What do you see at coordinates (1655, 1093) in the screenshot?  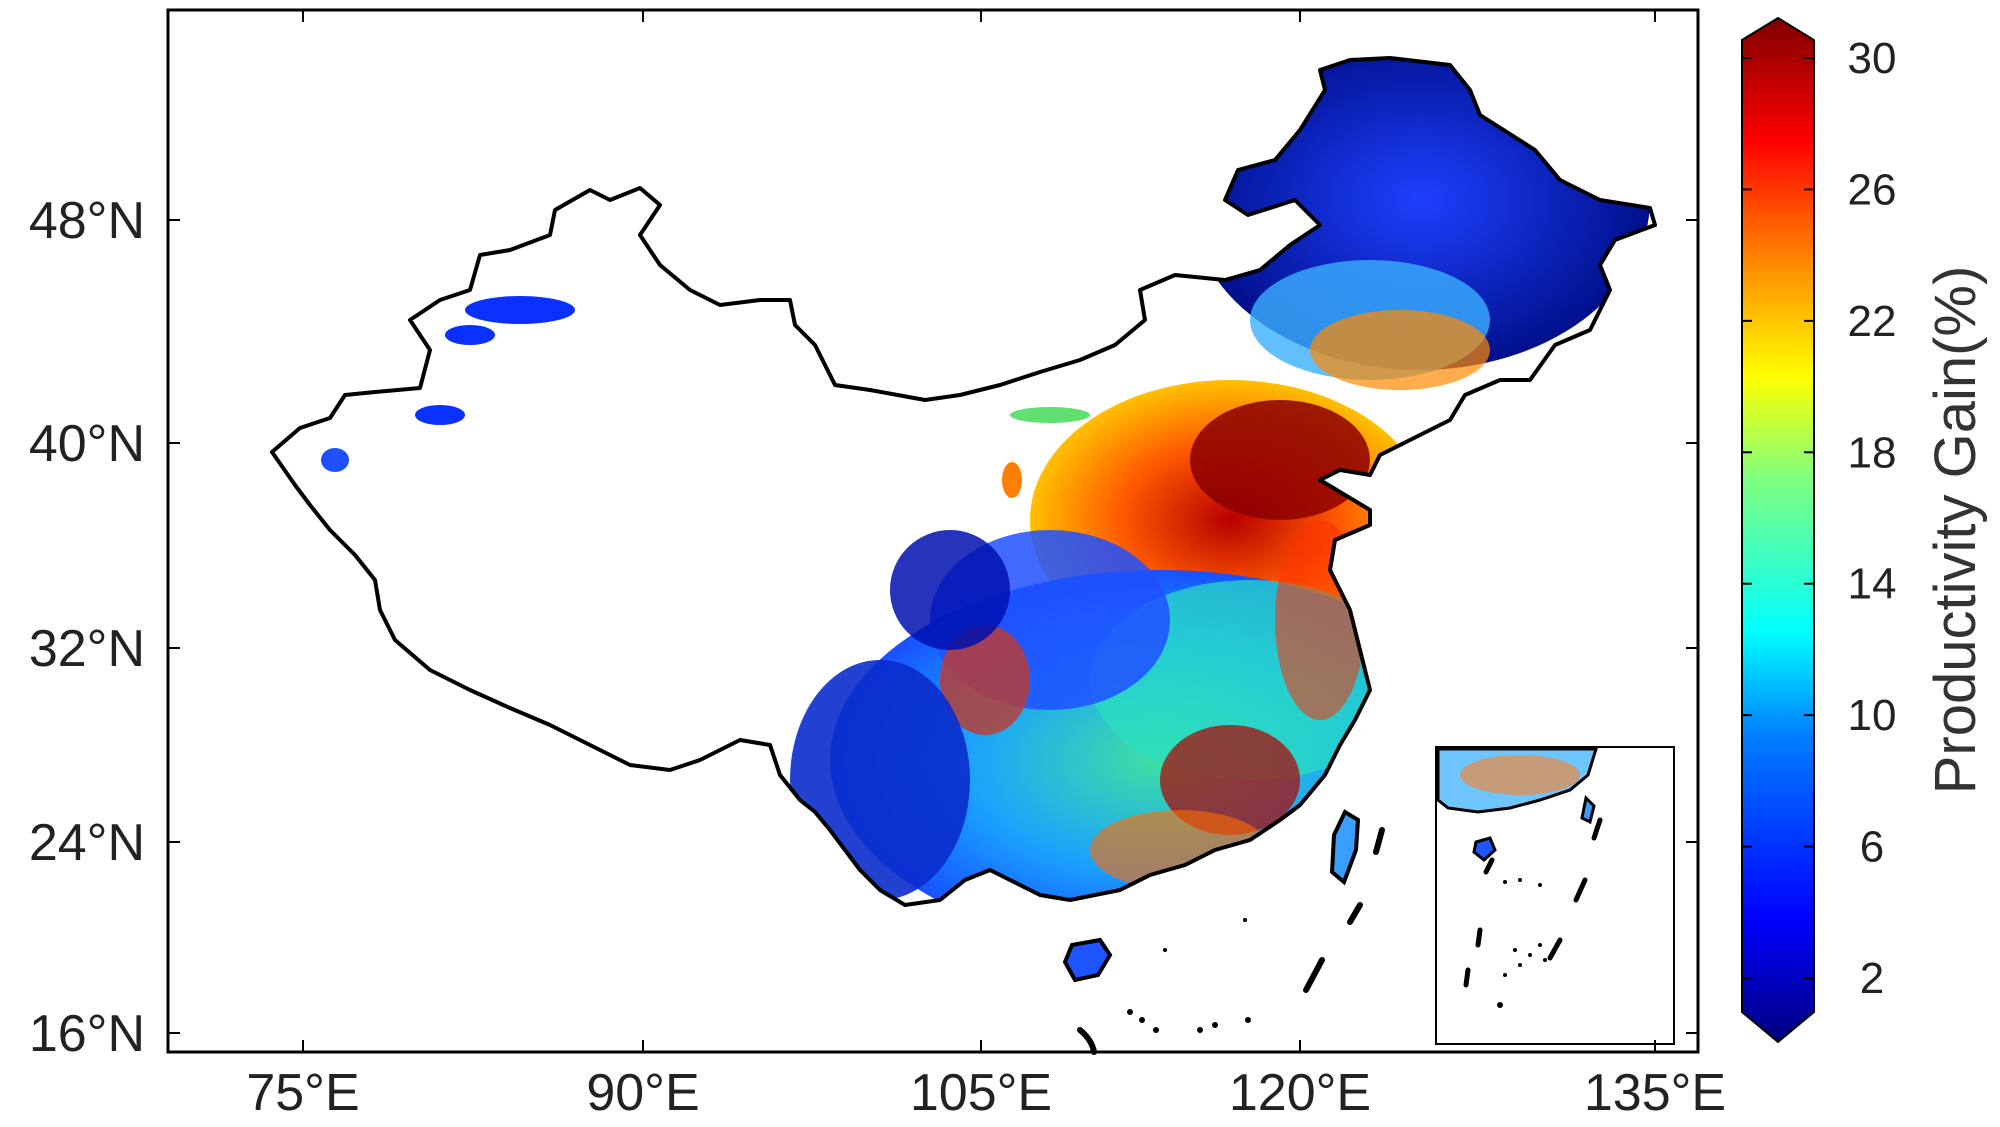 I see `x-tick-label: 135°E` at bounding box center [1655, 1093].